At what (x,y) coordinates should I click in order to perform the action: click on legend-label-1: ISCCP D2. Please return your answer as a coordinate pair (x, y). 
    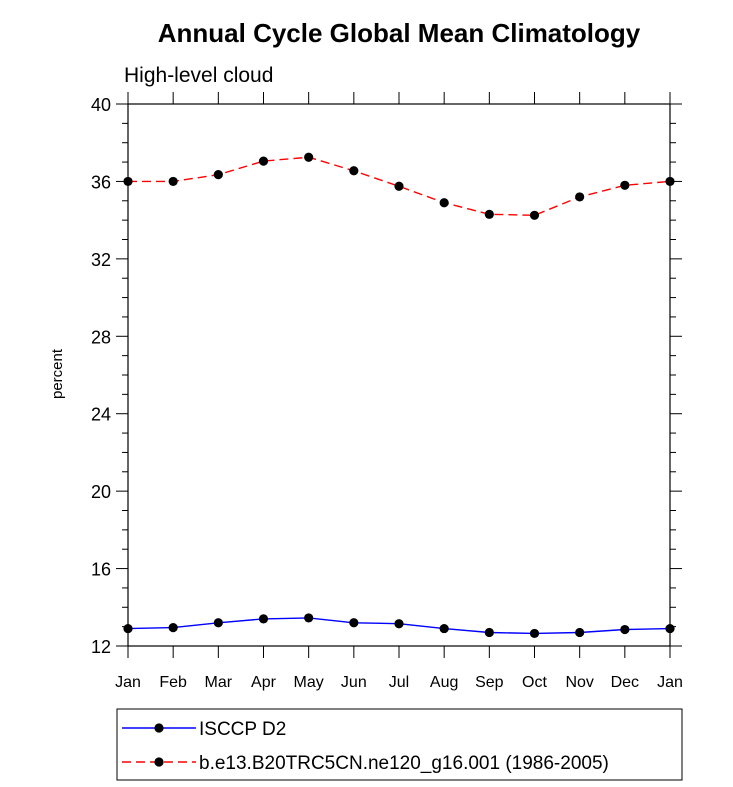
    Looking at the image, I should click on (242, 729).